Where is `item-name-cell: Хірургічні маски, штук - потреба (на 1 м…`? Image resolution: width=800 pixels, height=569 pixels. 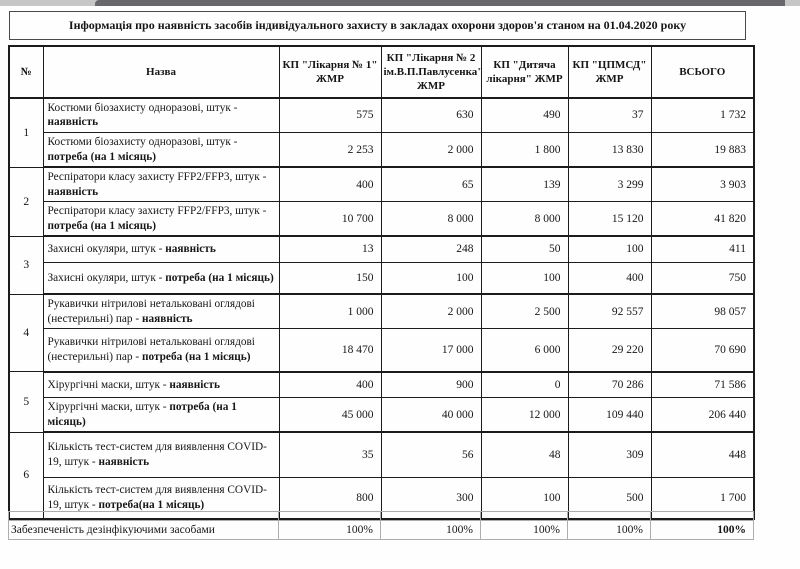
item-name-cell: Хірургічні маски, штук - потреба (на 1 м… is located at coordinates (161, 415).